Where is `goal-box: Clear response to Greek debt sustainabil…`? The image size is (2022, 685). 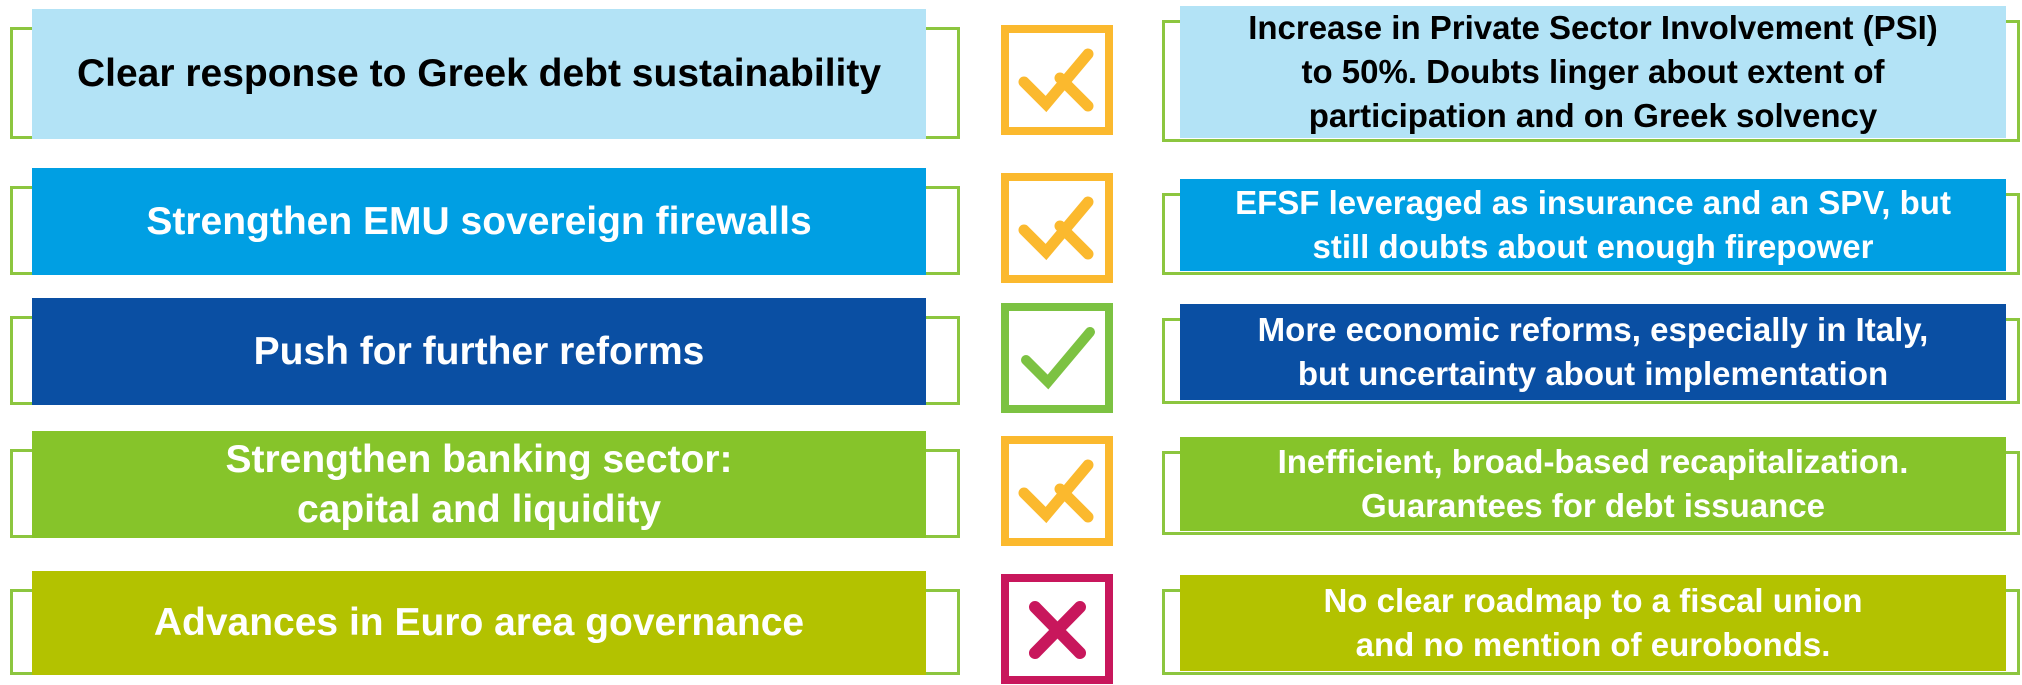 goal-box: Clear response to Greek debt sustainabil… is located at coordinates (479, 74).